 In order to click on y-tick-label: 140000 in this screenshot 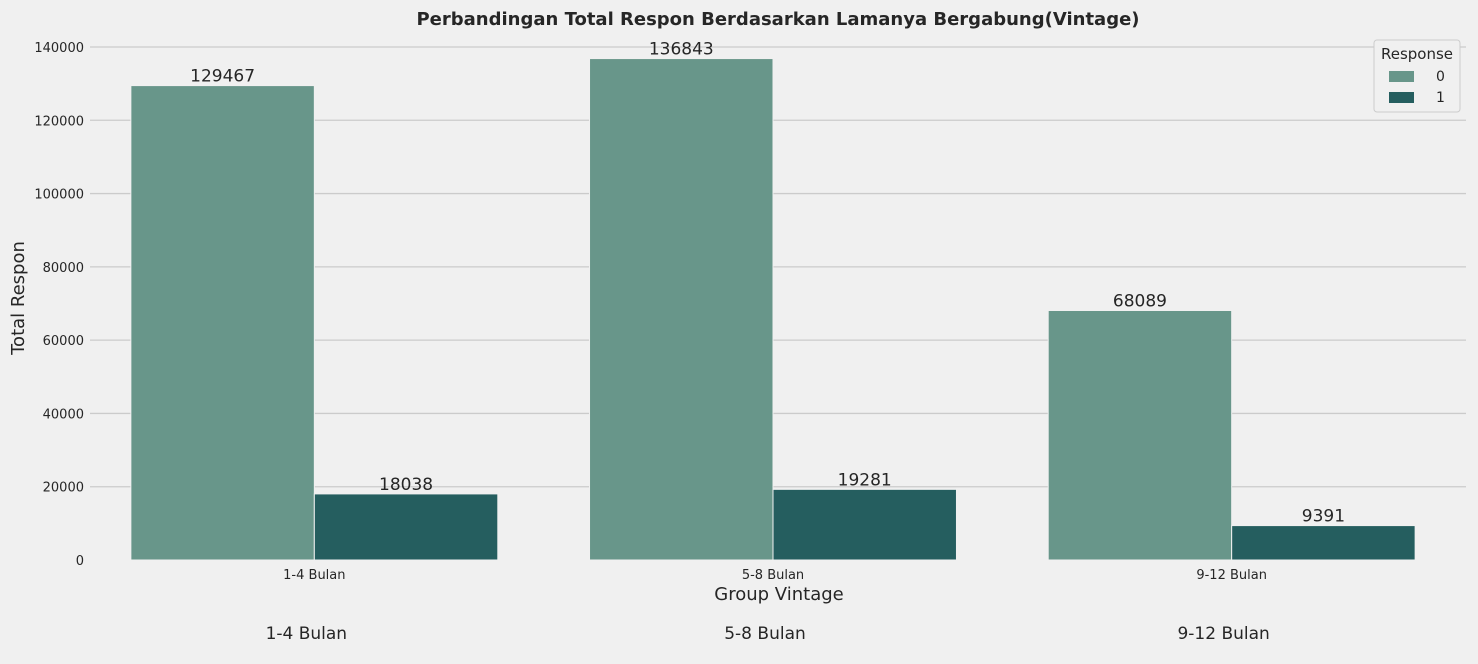, I will do `click(59, 48)`.